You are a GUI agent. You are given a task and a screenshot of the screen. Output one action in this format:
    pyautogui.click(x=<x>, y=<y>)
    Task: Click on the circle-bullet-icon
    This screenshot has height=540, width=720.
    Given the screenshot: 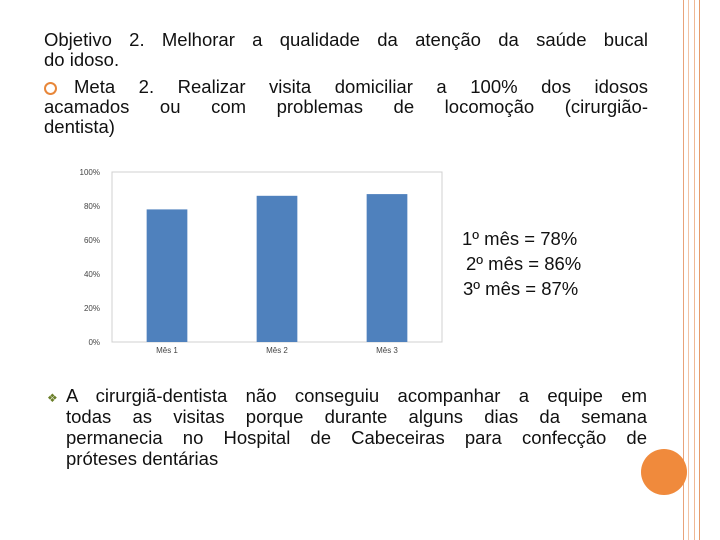 What is the action you would take?
    pyautogui.click(x=50, y=88)
    